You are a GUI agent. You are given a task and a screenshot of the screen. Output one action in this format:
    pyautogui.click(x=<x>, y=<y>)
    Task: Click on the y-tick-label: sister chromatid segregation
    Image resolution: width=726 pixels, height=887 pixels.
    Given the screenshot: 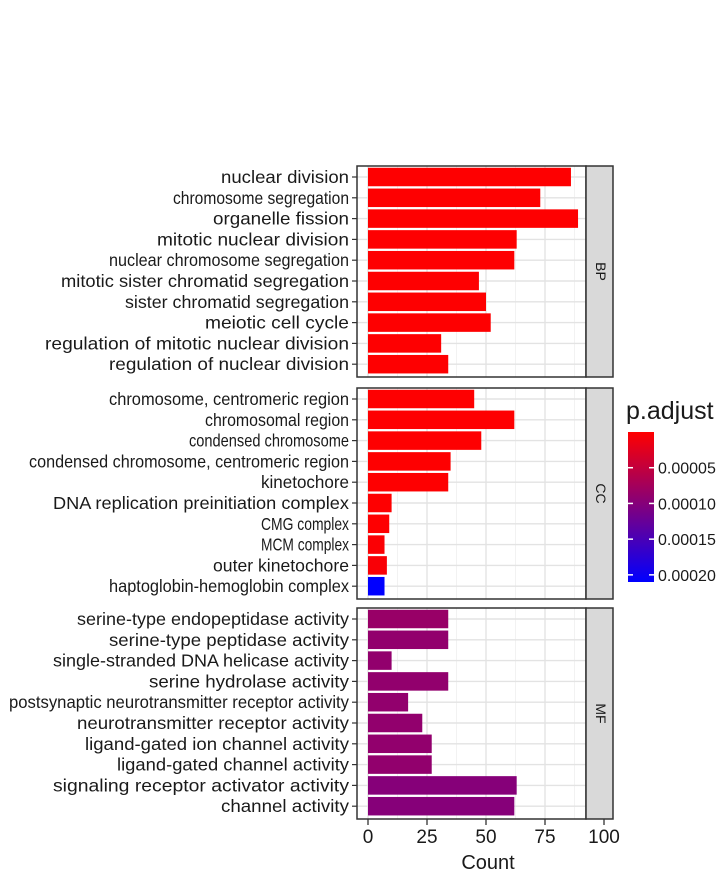 What is the action you would take?
    pyautogui.click(x=237, y=302)
    